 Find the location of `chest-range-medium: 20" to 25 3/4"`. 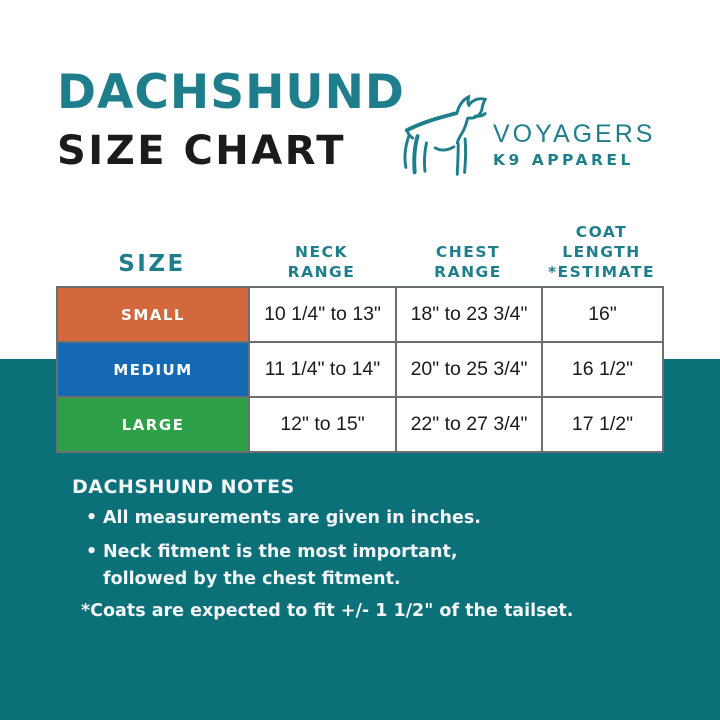

chest-range-medium: 20" to 25 3/4" is located at coordinates (469, 369).